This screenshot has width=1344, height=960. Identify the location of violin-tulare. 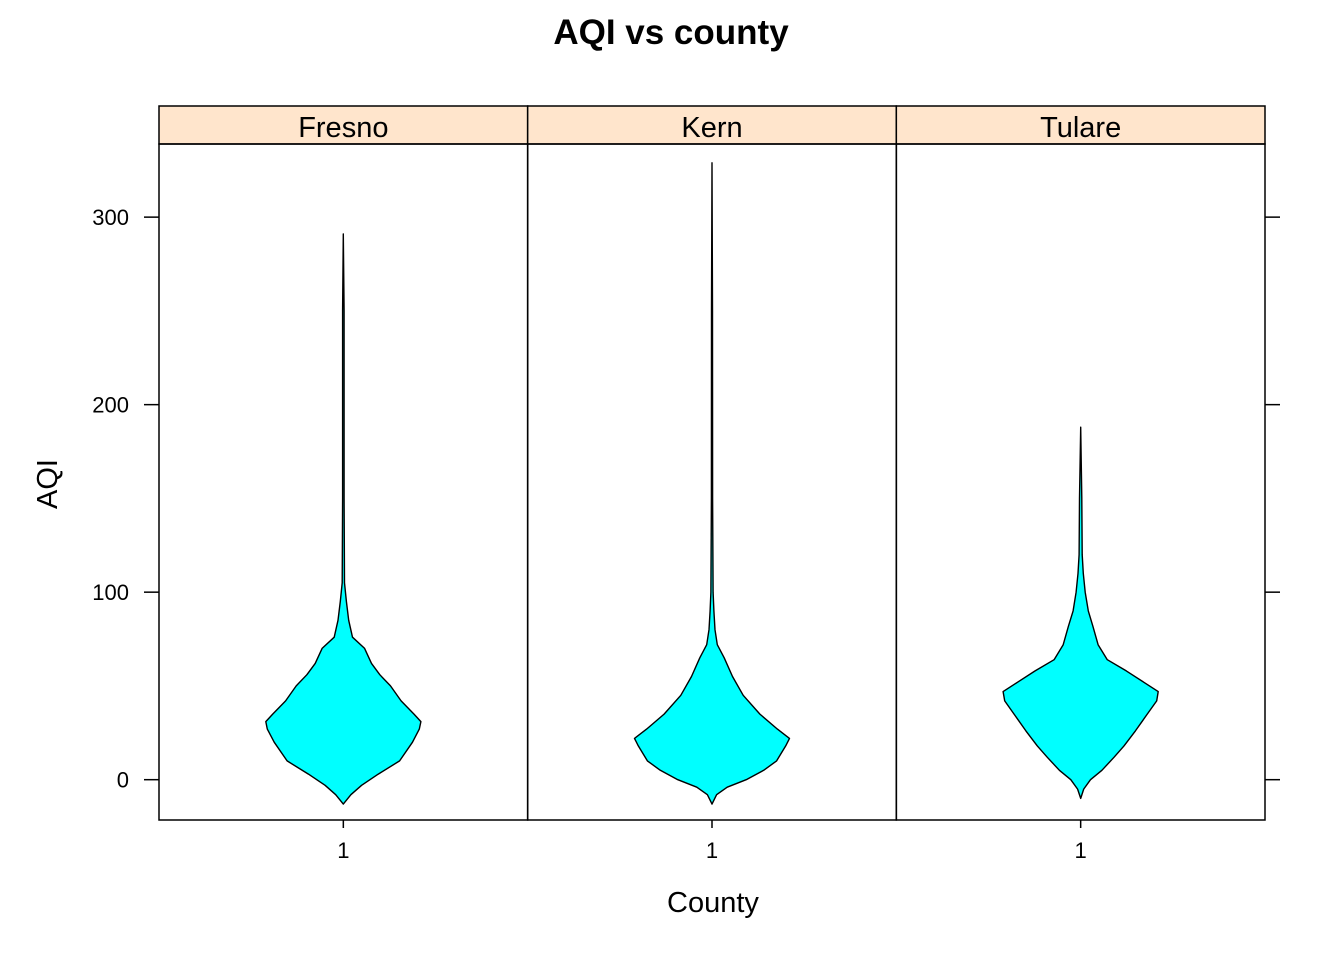
(1080, 613).